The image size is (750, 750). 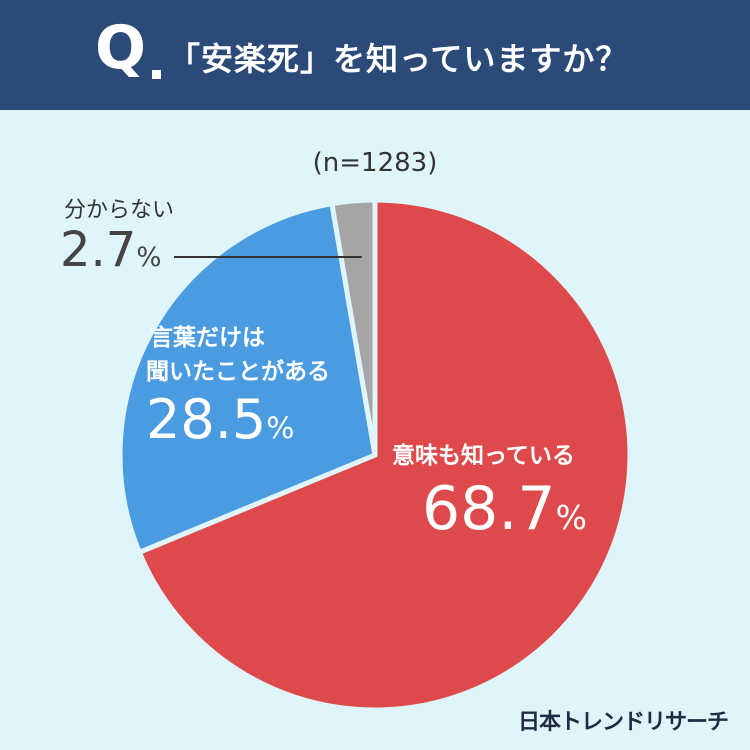 I want to click on label-word-only-line1: 言葉だけは, so click(x=207, y=338).